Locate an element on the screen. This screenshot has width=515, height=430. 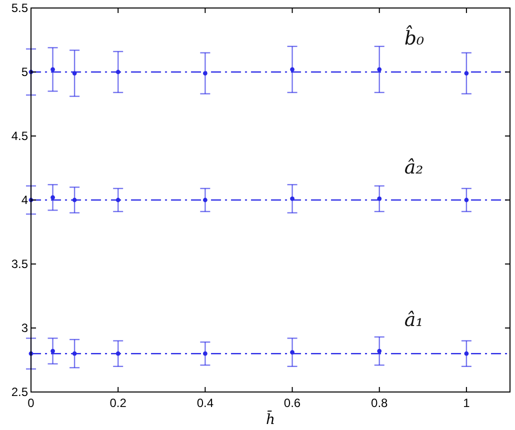
y-tick-label: 3 is located at coordinates (24, 328).